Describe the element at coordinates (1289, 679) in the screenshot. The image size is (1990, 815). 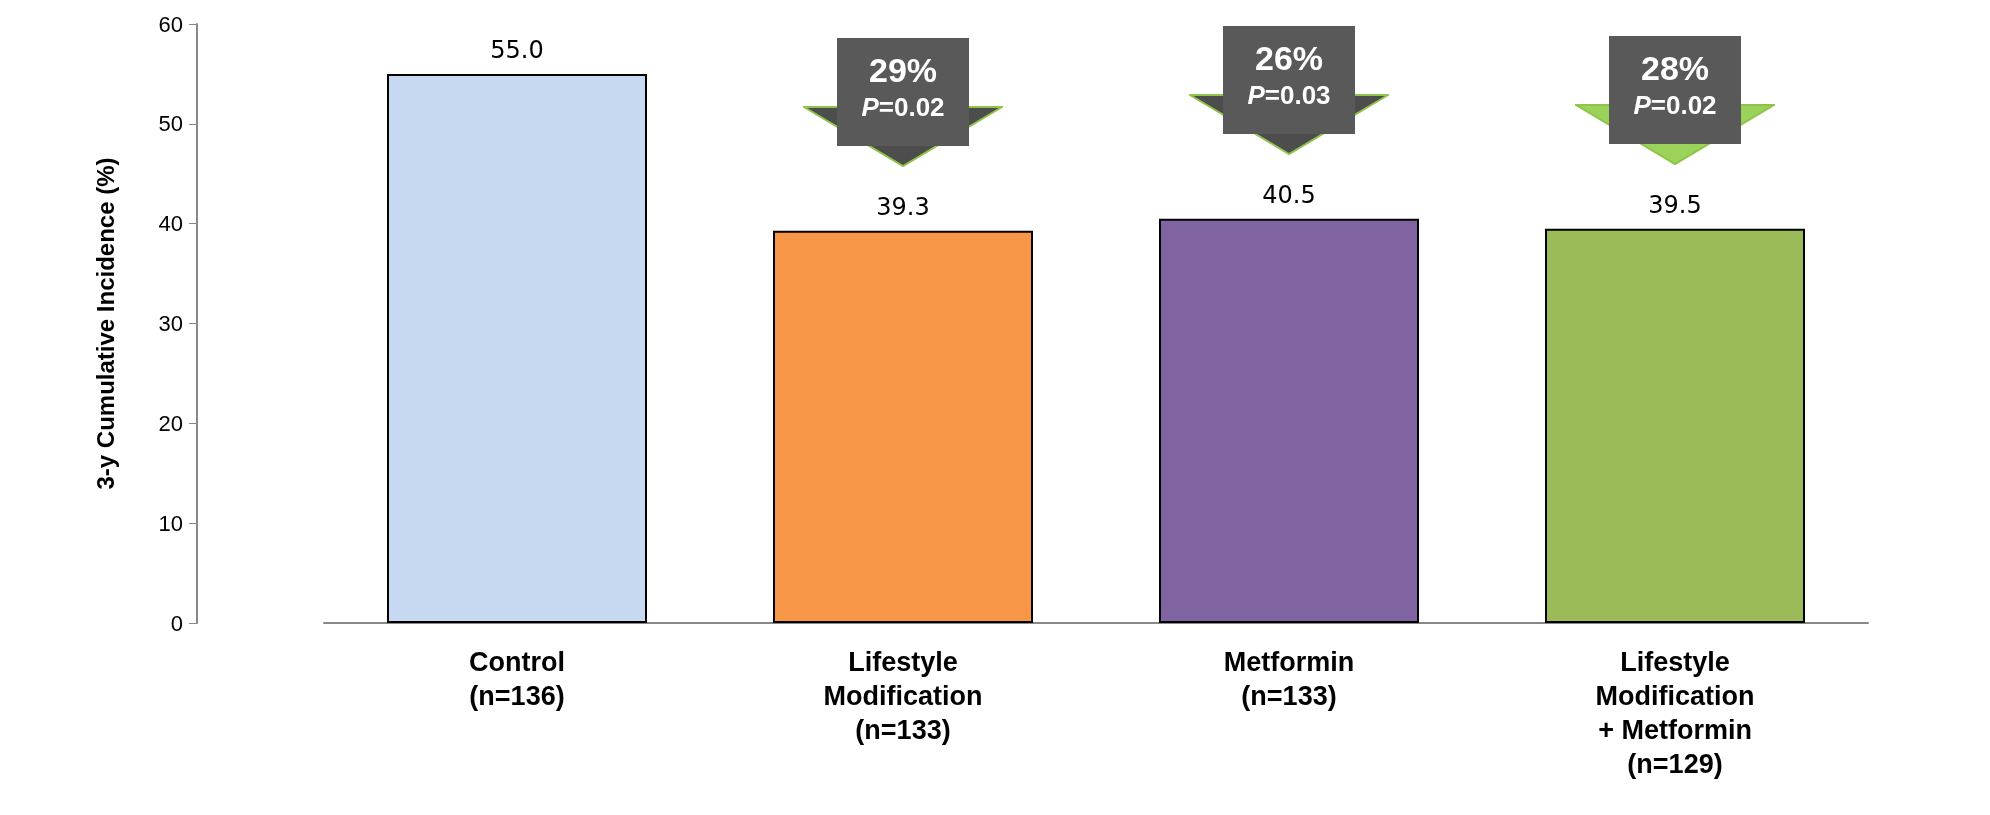
I see `x-tick-label: Metformin (n=133)` at that location.